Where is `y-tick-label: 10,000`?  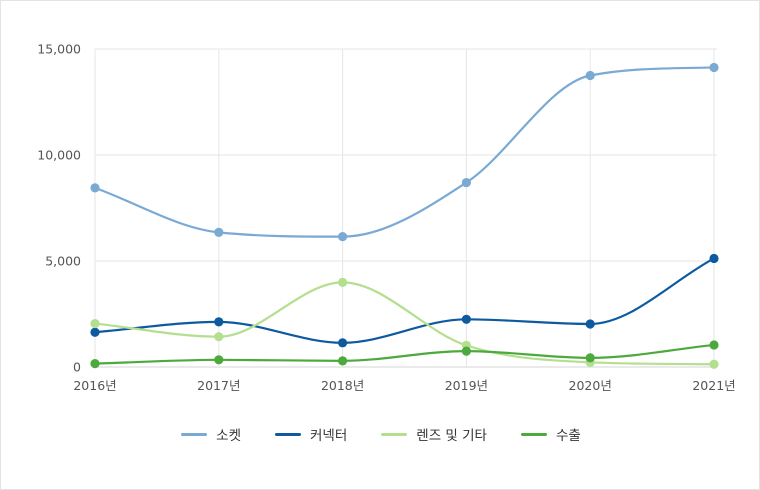 y-tick-label: 10,000 is located at coordinates (59, 155).